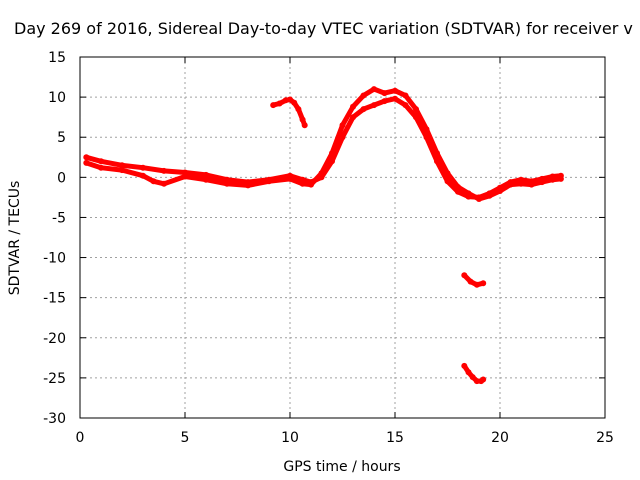  I want to click on y-tick-label: -30, so click(54, 419).